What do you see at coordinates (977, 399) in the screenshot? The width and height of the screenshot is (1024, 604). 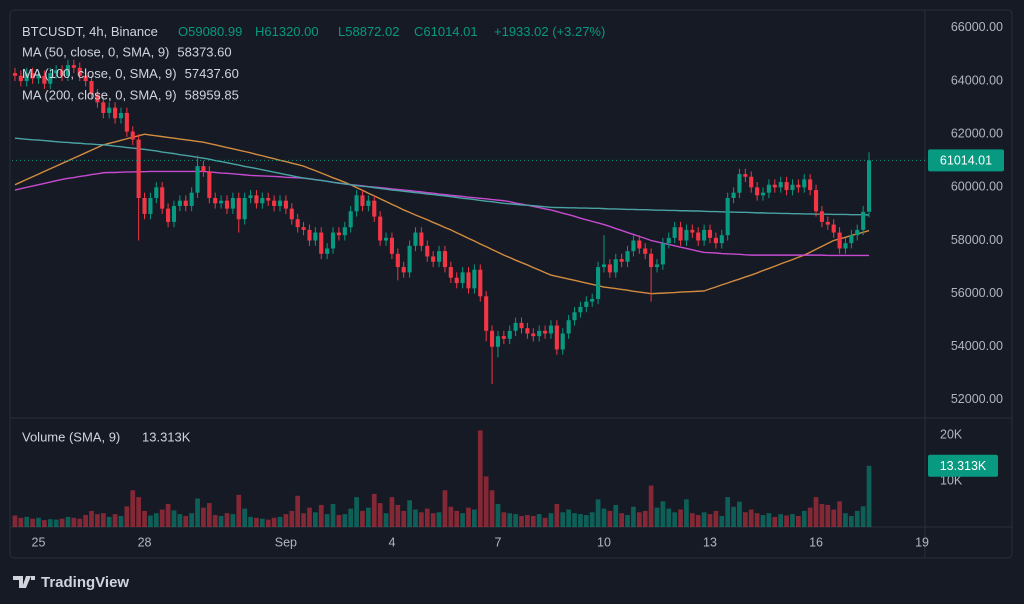 I see `y-tick-label: 52000.00` at bounding box center [977, 399].